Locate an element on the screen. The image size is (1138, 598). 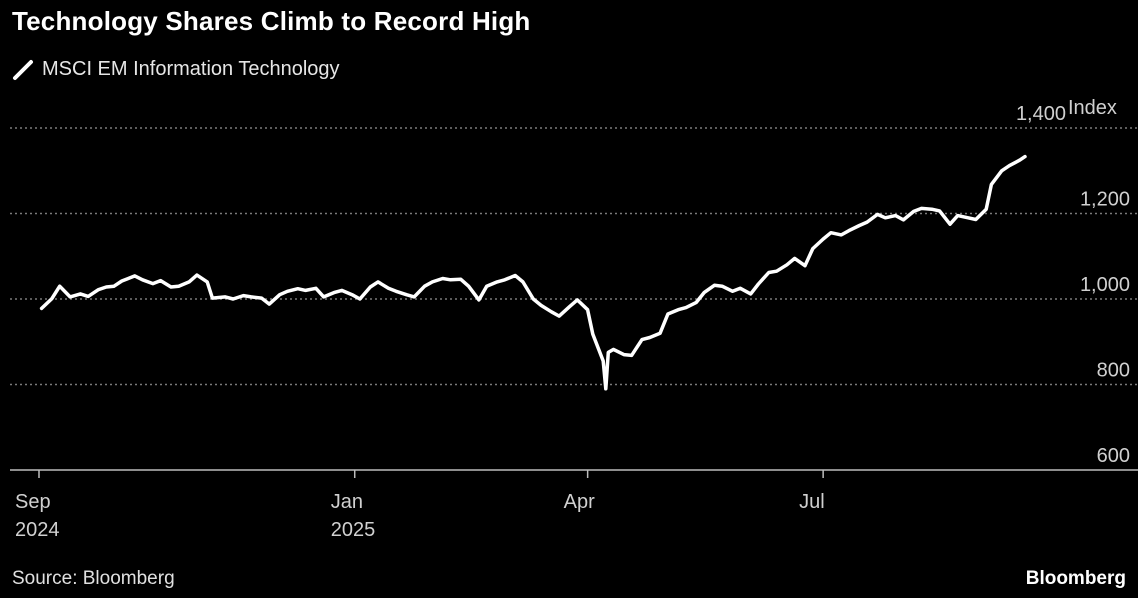
brand-logo: Bloomberg is located at coordinates (1075, 578).